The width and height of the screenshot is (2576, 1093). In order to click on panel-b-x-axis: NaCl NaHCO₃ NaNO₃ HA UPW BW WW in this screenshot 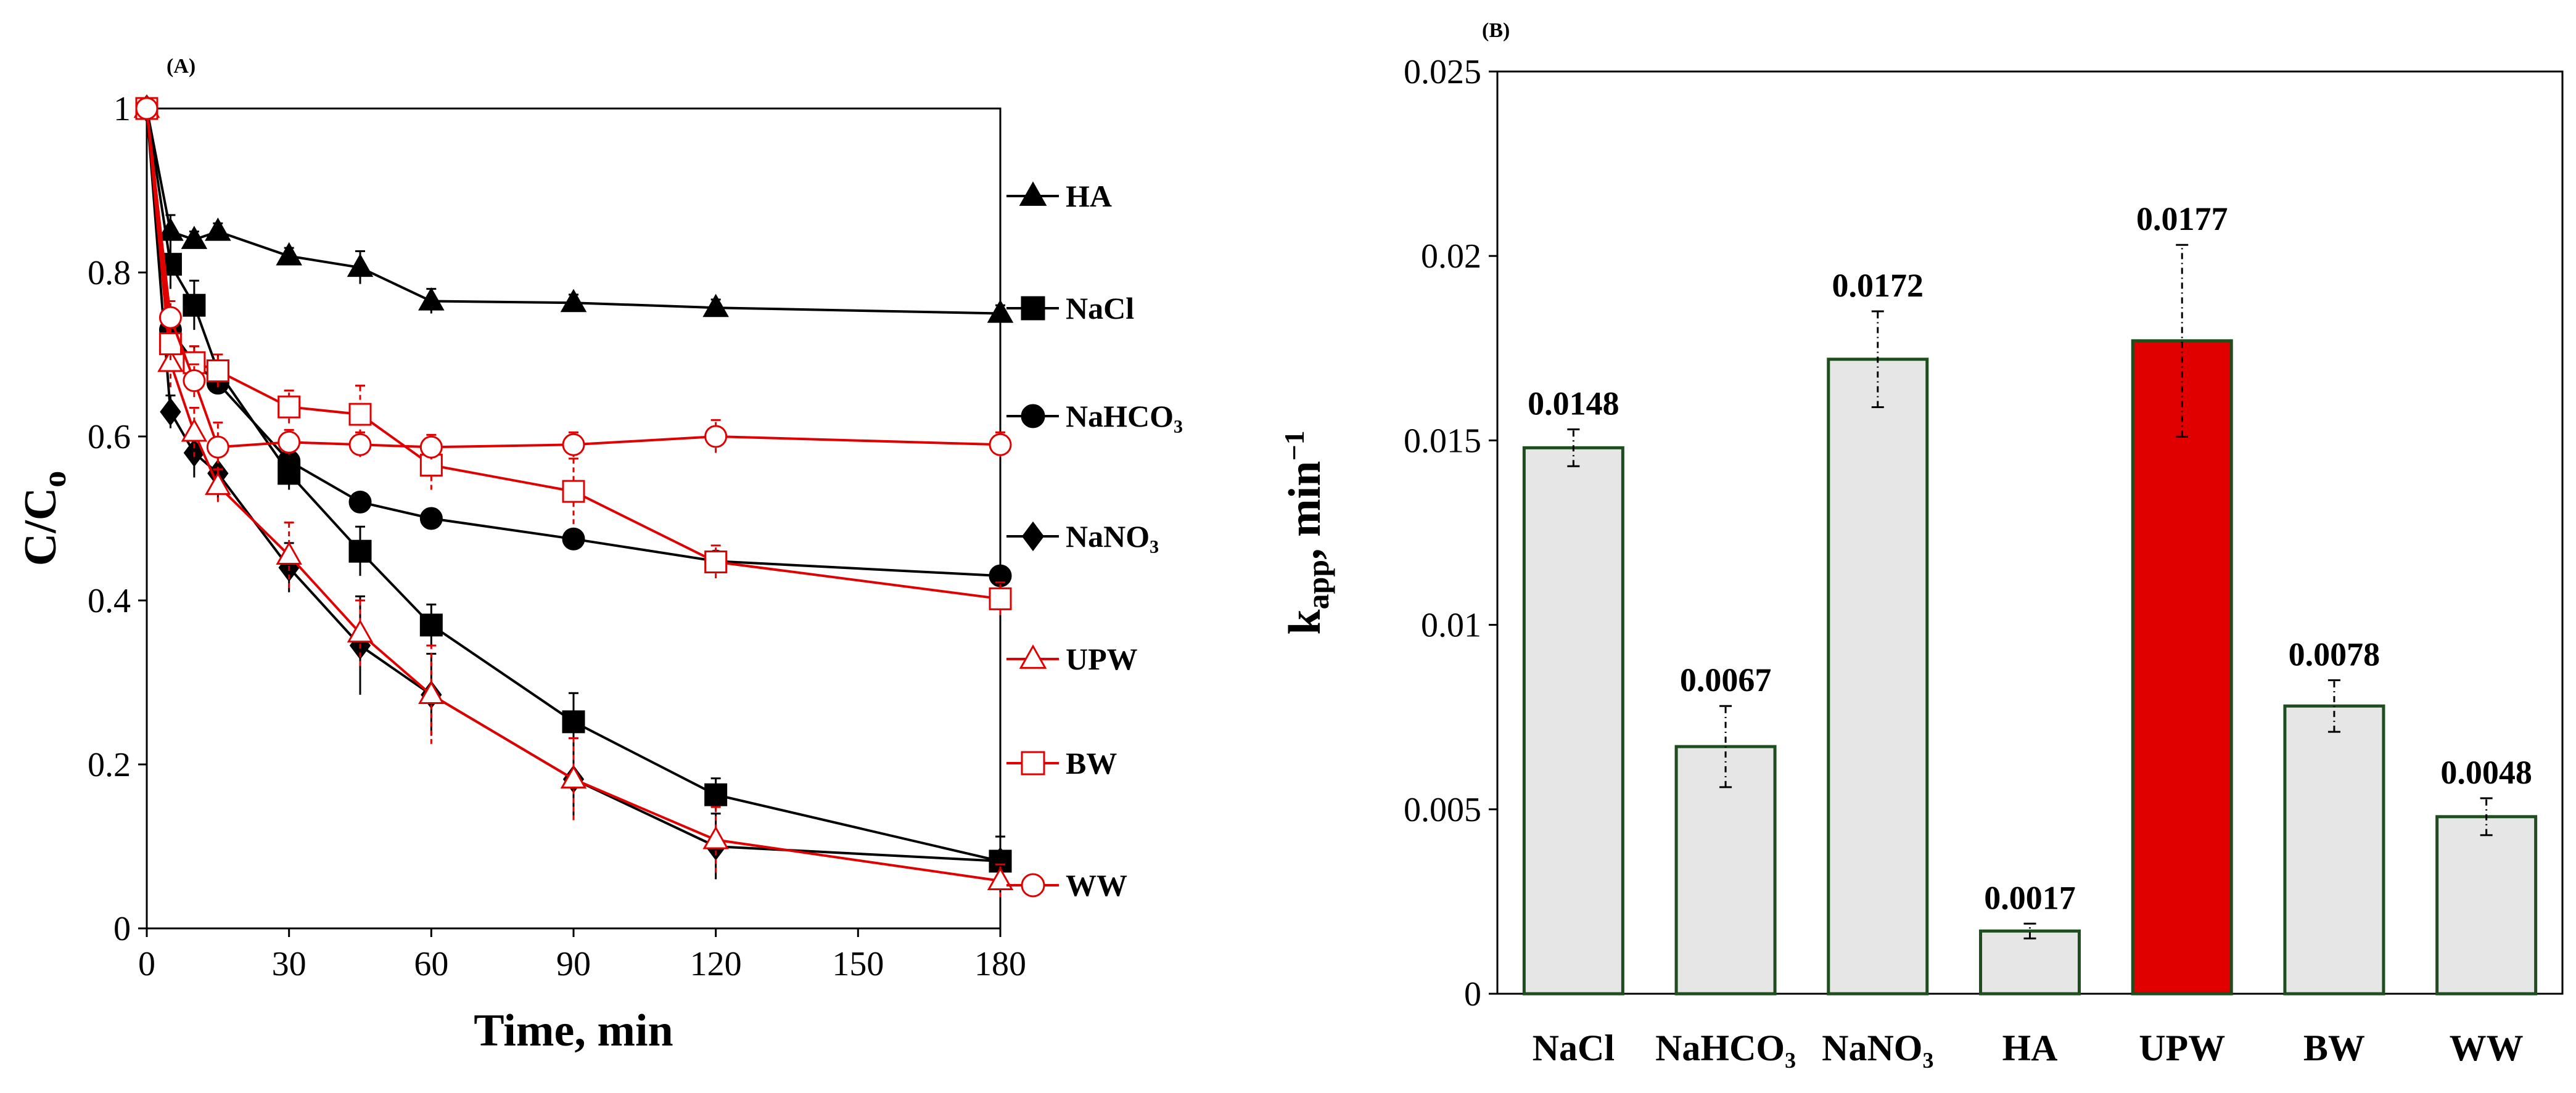, I will do `click(2028, 1048)`.